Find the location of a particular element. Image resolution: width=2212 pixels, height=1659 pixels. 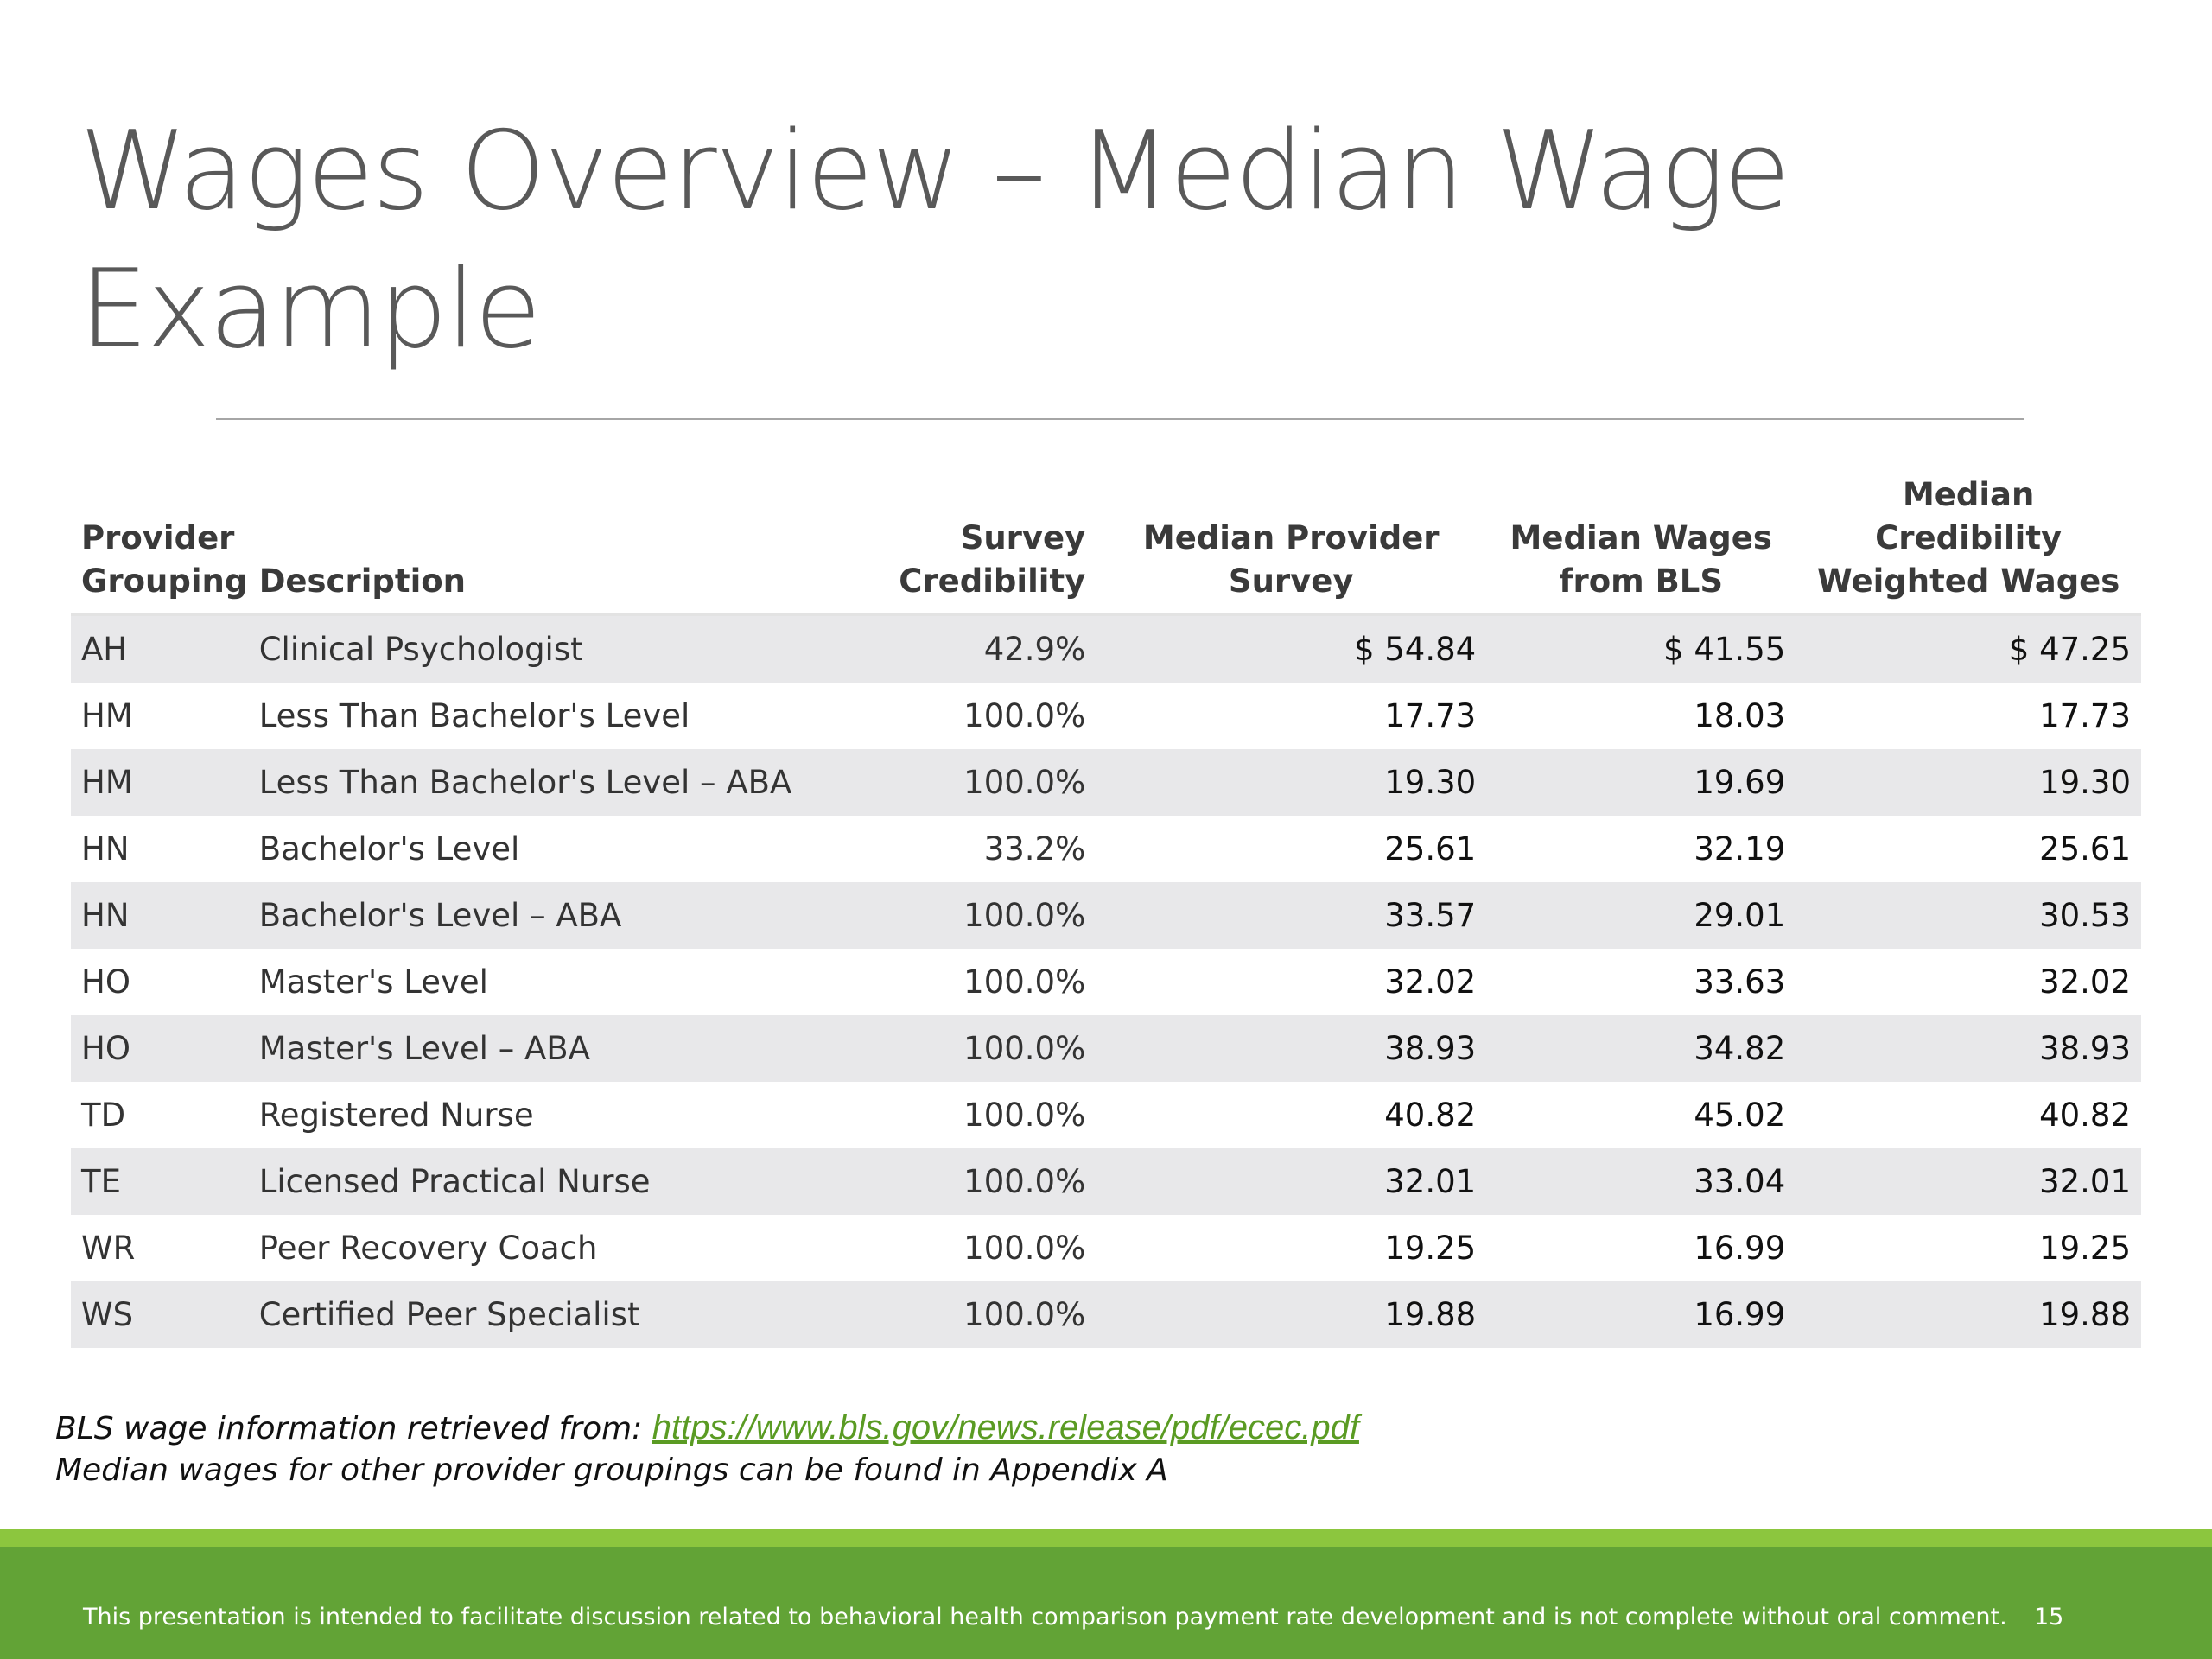

cell-bls: 32.19 is located at coordinates (1740, 849).